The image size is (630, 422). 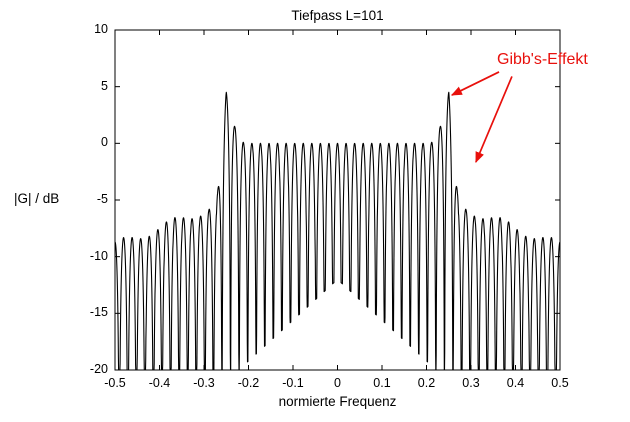 I want to click on x-tick-label: 0.4, so click(x=515, y=383).